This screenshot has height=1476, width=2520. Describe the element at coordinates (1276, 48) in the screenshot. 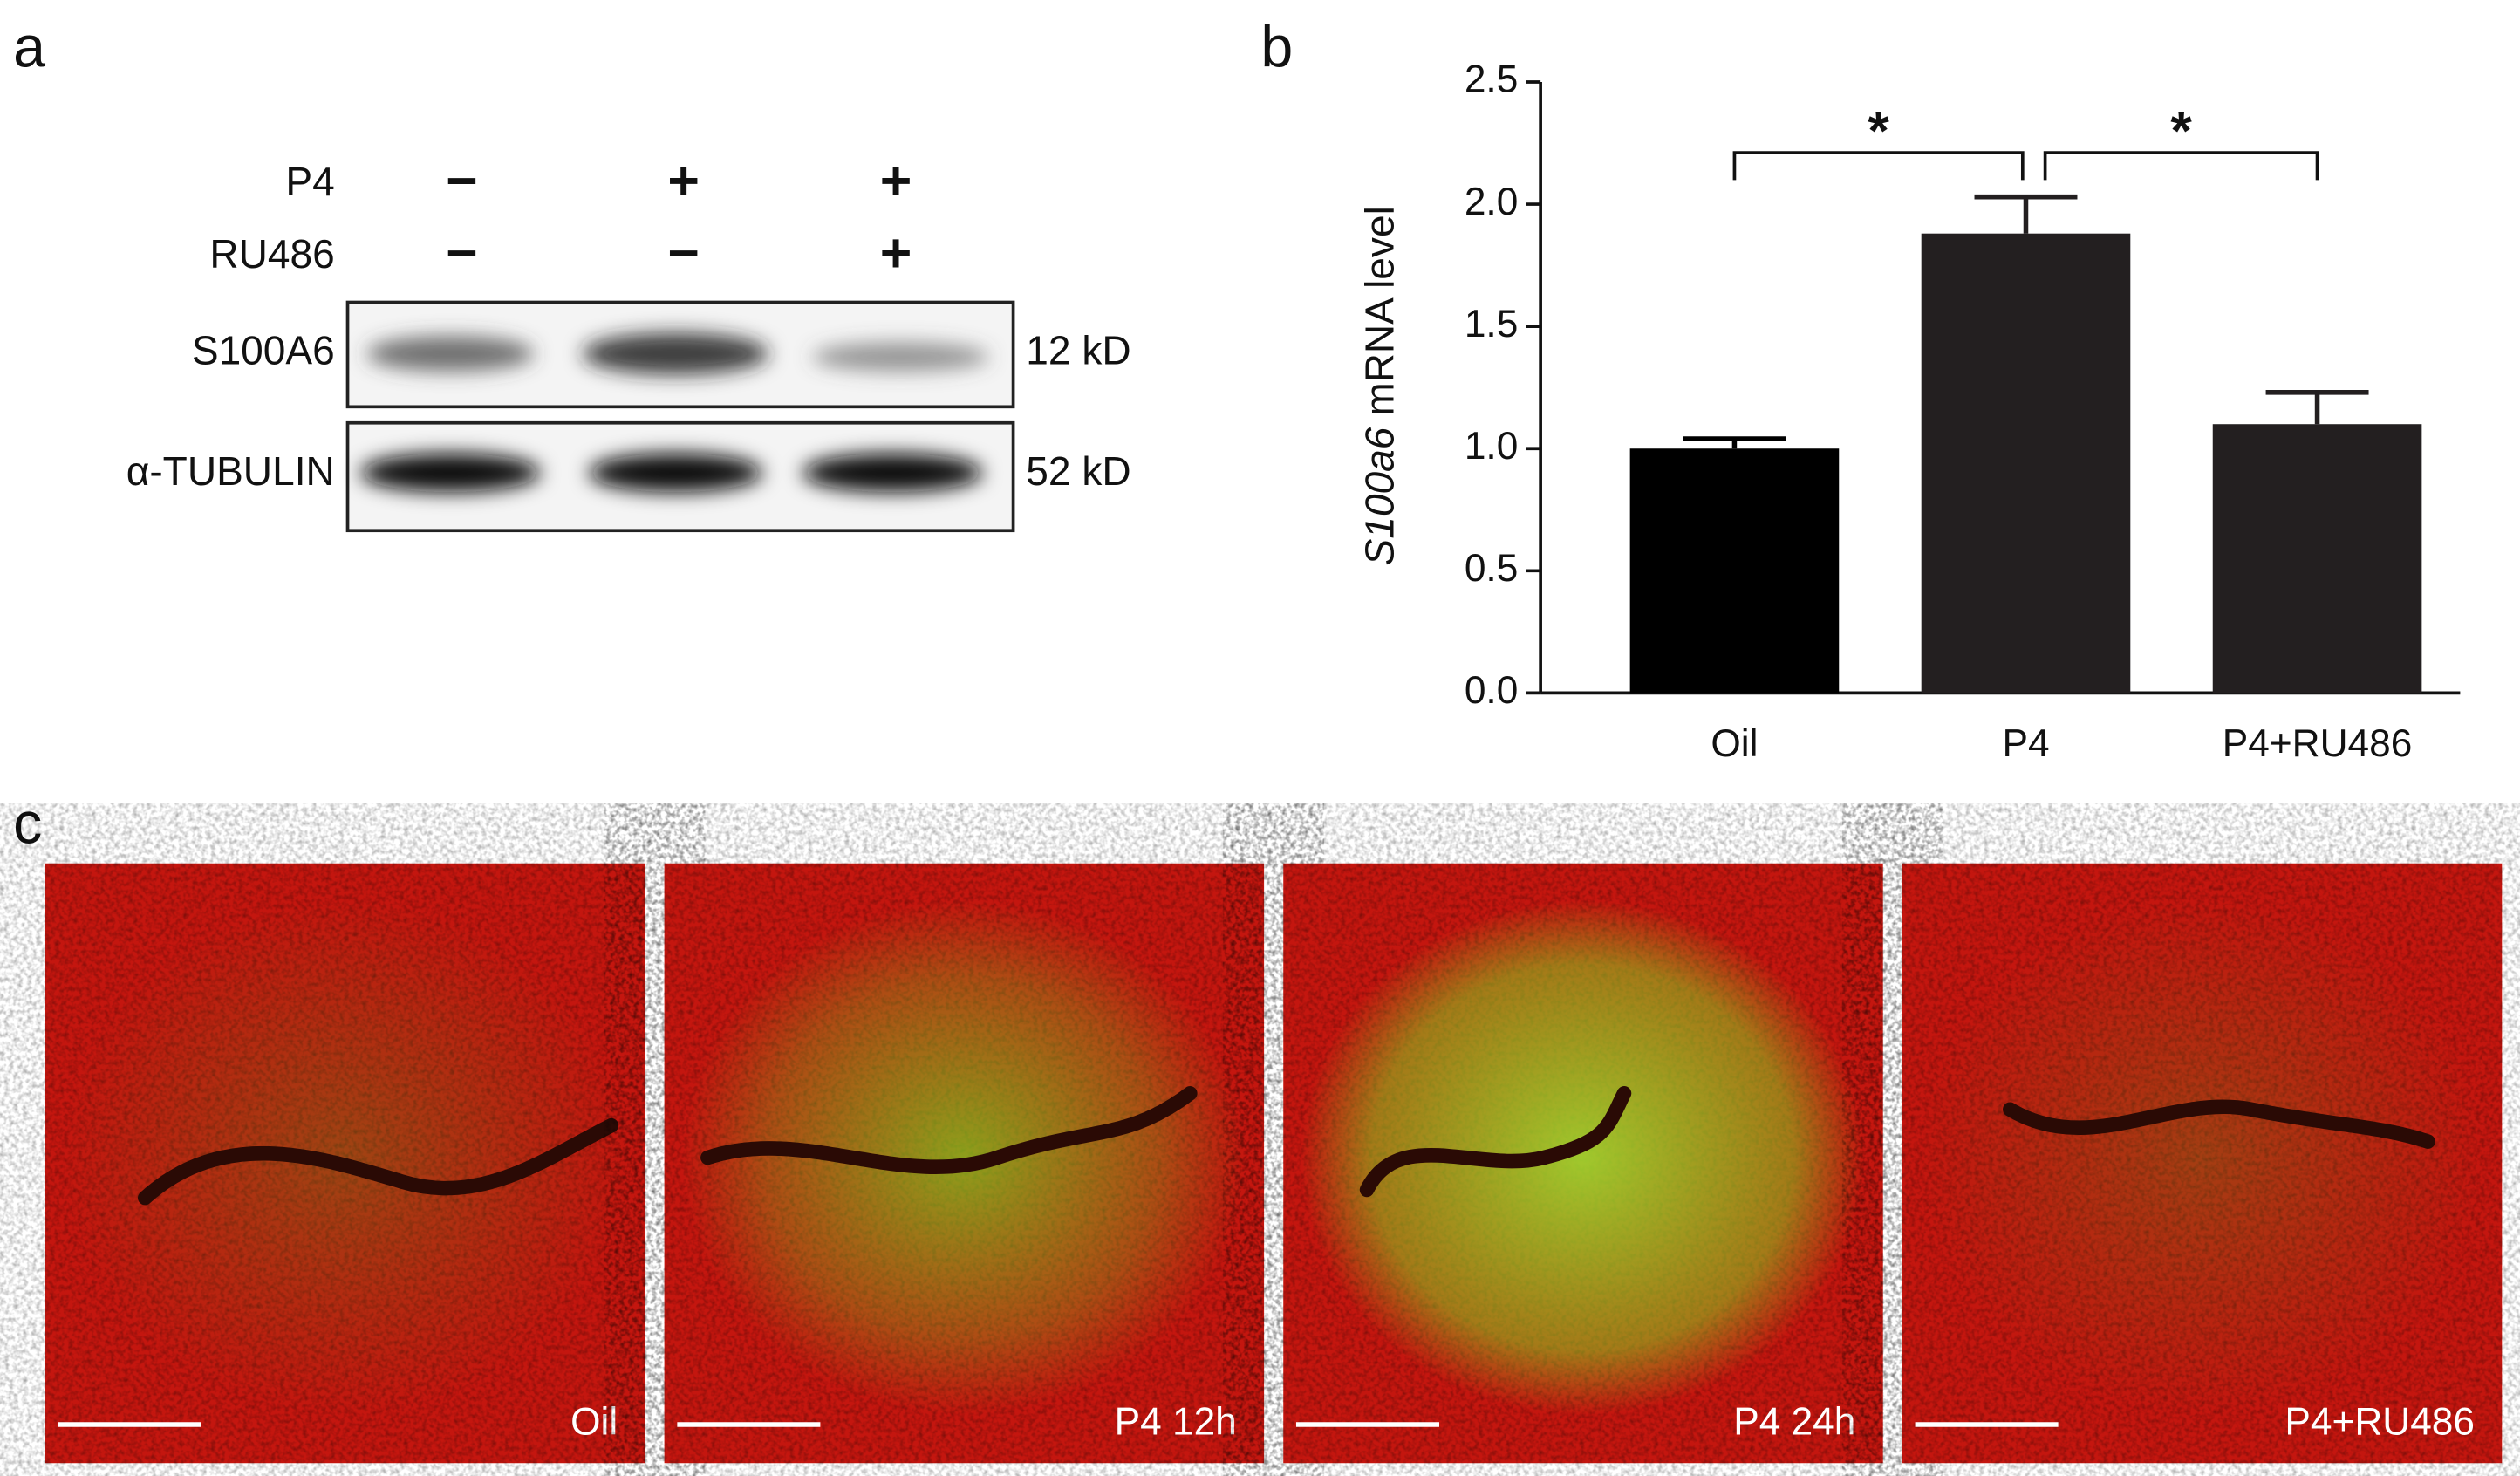

I see `panel-letter: b` at that location.